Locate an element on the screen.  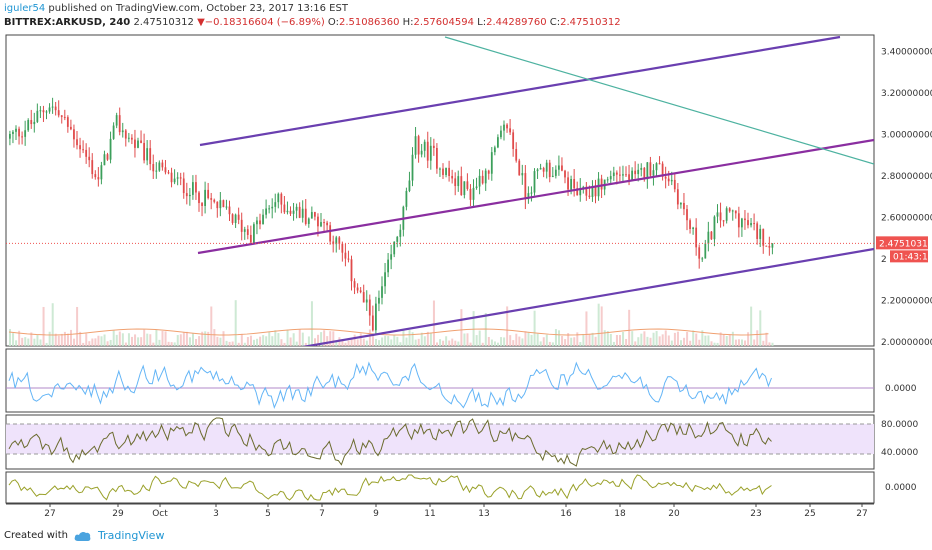
channel-lower-line is located at coordinates (579, 298).